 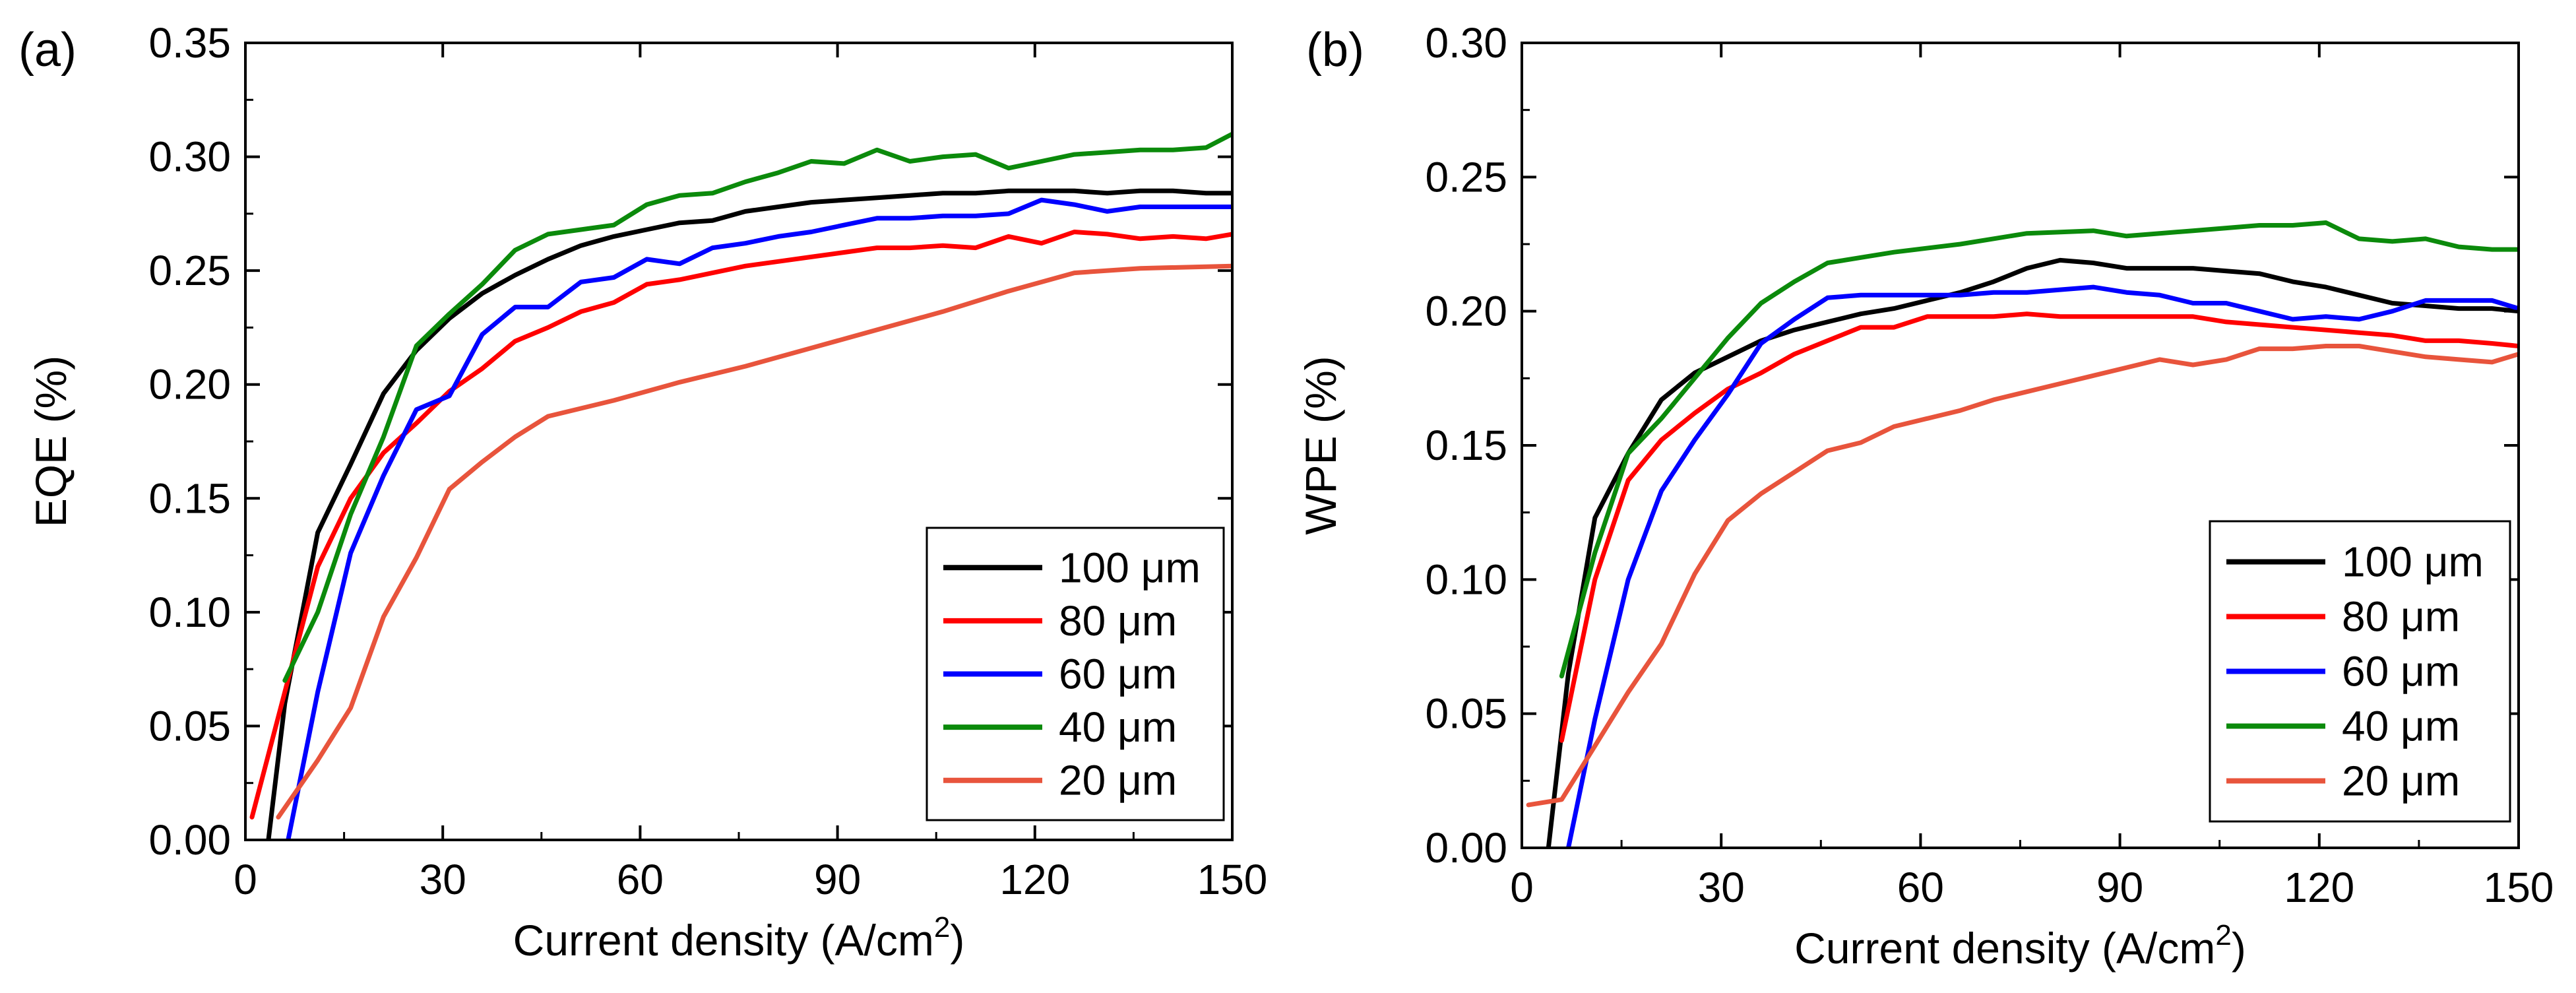 I want to click on y-axis-title: EQE (%), so click(x=51, y=441).